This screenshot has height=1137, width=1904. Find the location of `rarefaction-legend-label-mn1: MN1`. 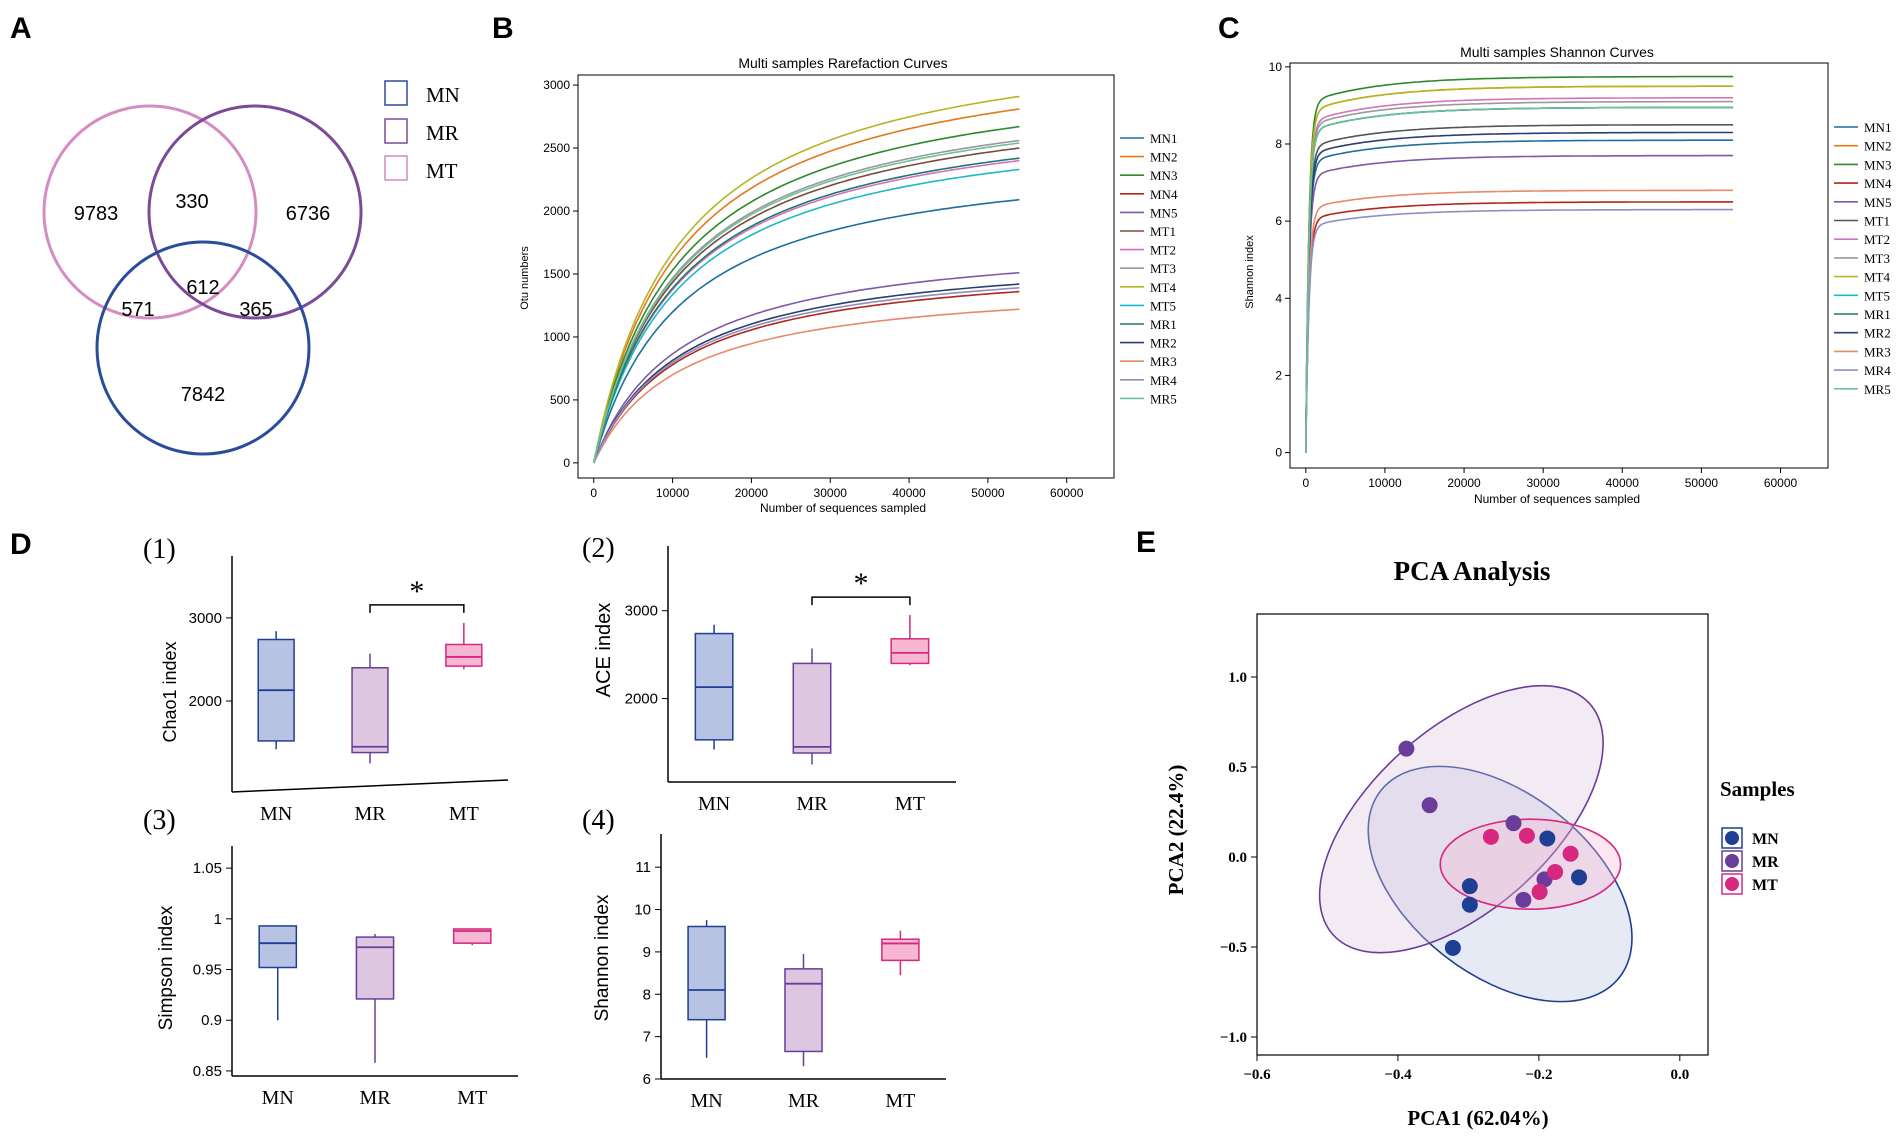

rarefaction-legend-label-mn1: MN1 is located at coordinates (1163, 138).